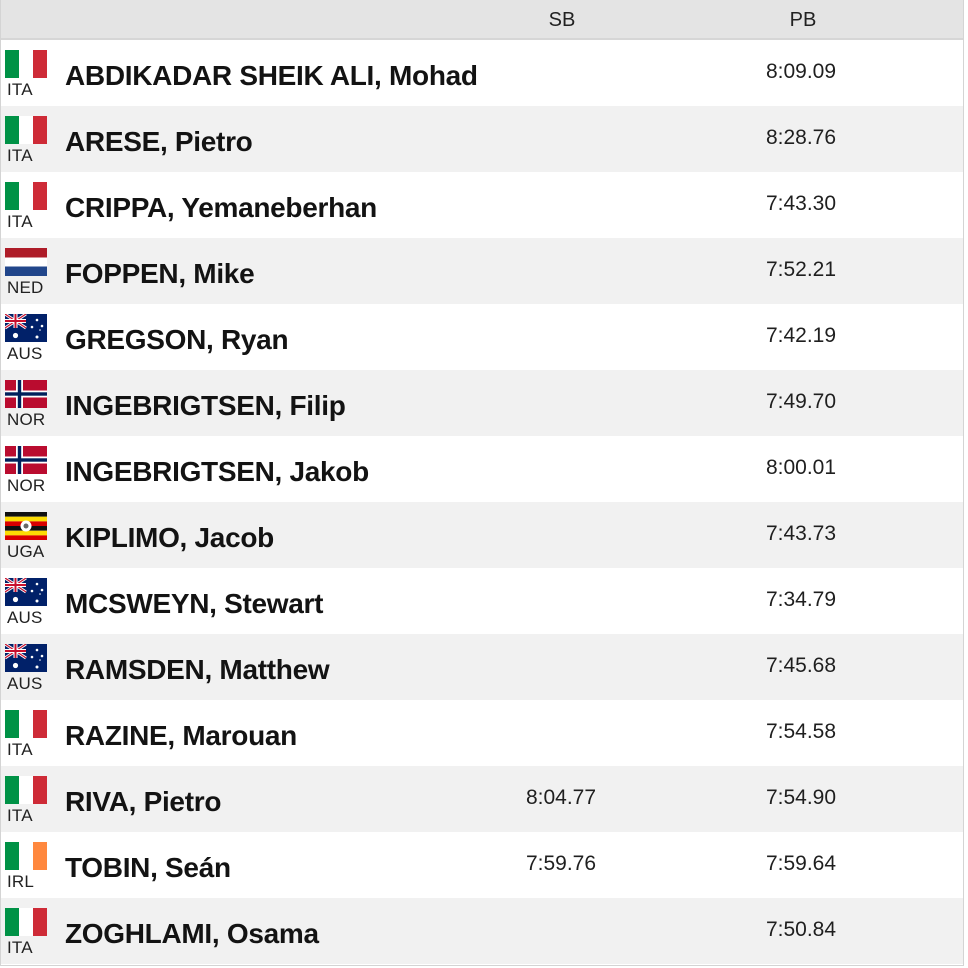 Image resolution: width=968 pixels, height=968 pixels. What do you see at coordinates (803, 20) in the screenshot?
I see `pb-column-header: PB` at bounding box center [803, 20].